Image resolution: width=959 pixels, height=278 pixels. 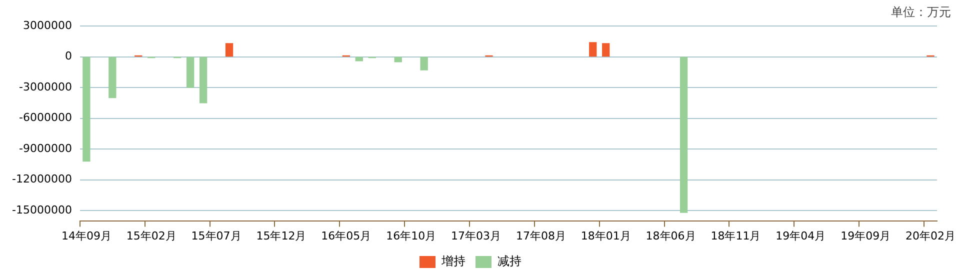 What do you see at coordinates (86, 235) in the screenshot?
I see `x-tick-label: 14年09月` at bounding box center [86, 235].